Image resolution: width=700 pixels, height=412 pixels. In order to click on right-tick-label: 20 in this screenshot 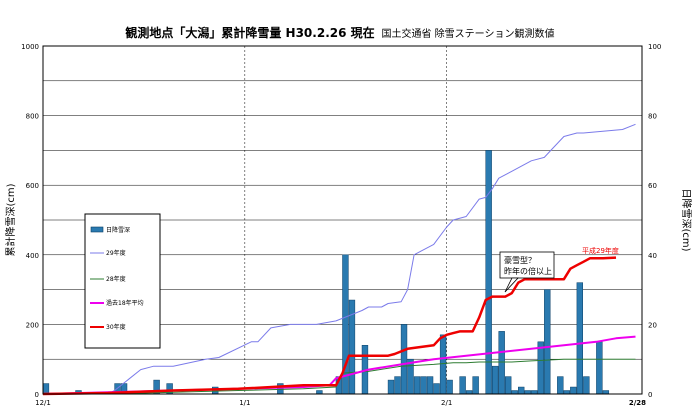, I will do `click(652, 325)`.